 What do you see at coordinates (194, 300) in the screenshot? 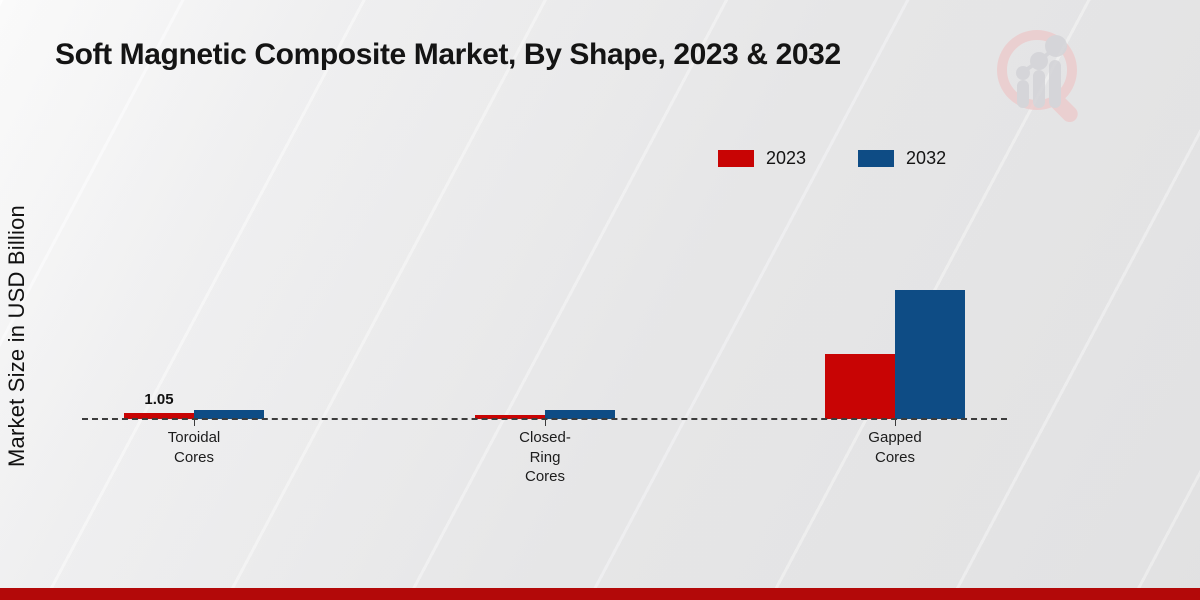
I see `bar-group-toroidal-cores: 1.05 Toroidal Cores` at bounding box center [194, 300].